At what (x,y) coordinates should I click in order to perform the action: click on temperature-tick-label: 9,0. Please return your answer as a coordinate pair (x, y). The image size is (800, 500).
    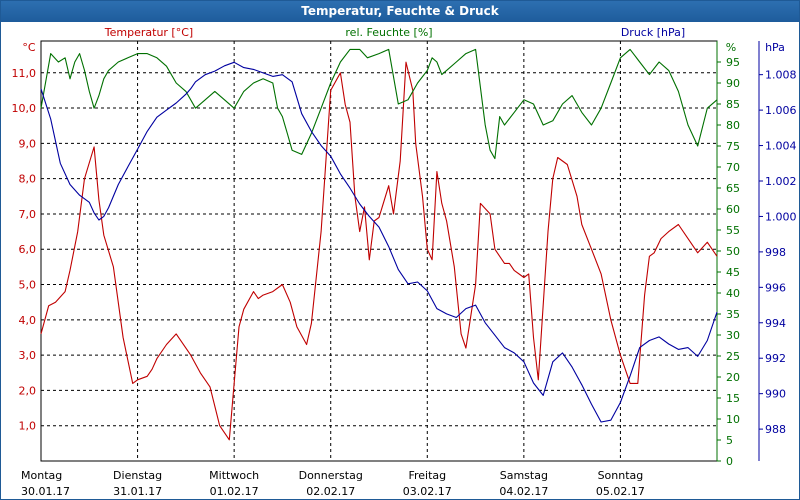
    Looking at the image, I should click on (28, 143).